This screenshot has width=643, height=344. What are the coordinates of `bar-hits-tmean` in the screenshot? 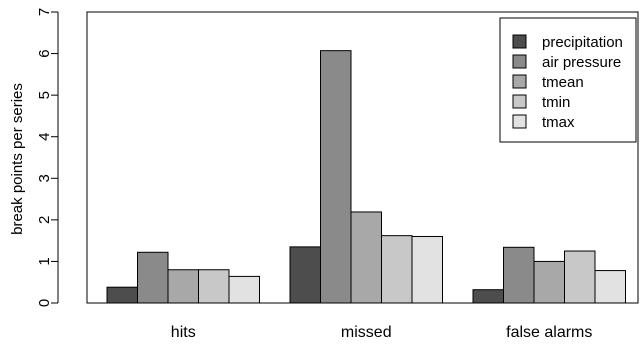 It's located at (183, 286).